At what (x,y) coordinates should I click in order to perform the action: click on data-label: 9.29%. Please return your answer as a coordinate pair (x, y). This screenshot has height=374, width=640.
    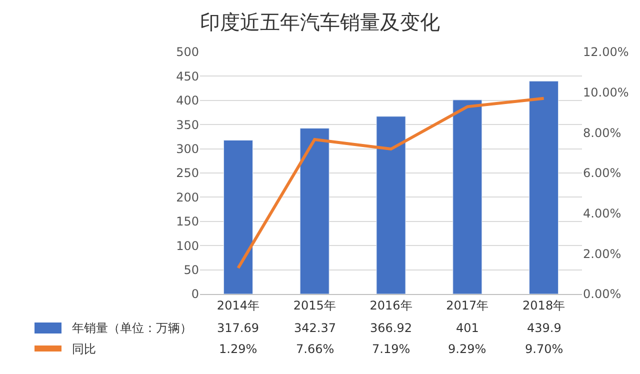
    Looking at the image, I should click on (467, 349).